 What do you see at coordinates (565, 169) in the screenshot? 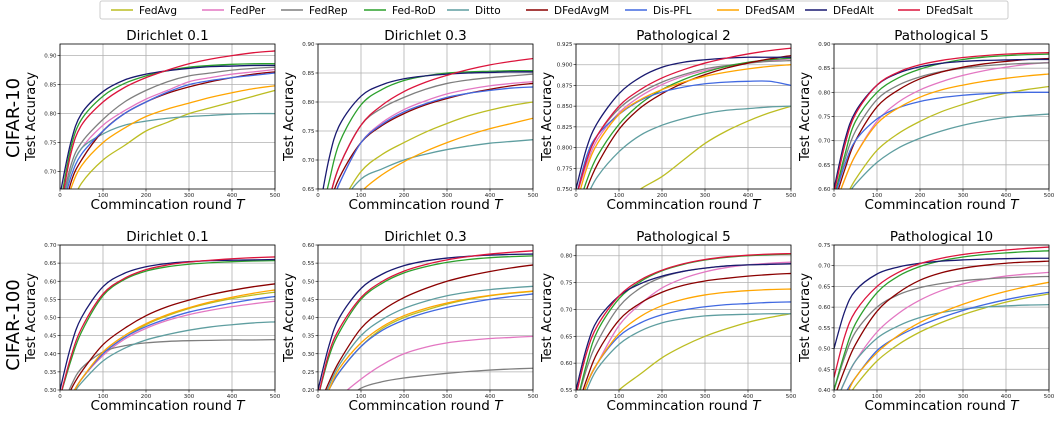
I see `y-tick-label: 0.775` at bounding box center [565, 169].